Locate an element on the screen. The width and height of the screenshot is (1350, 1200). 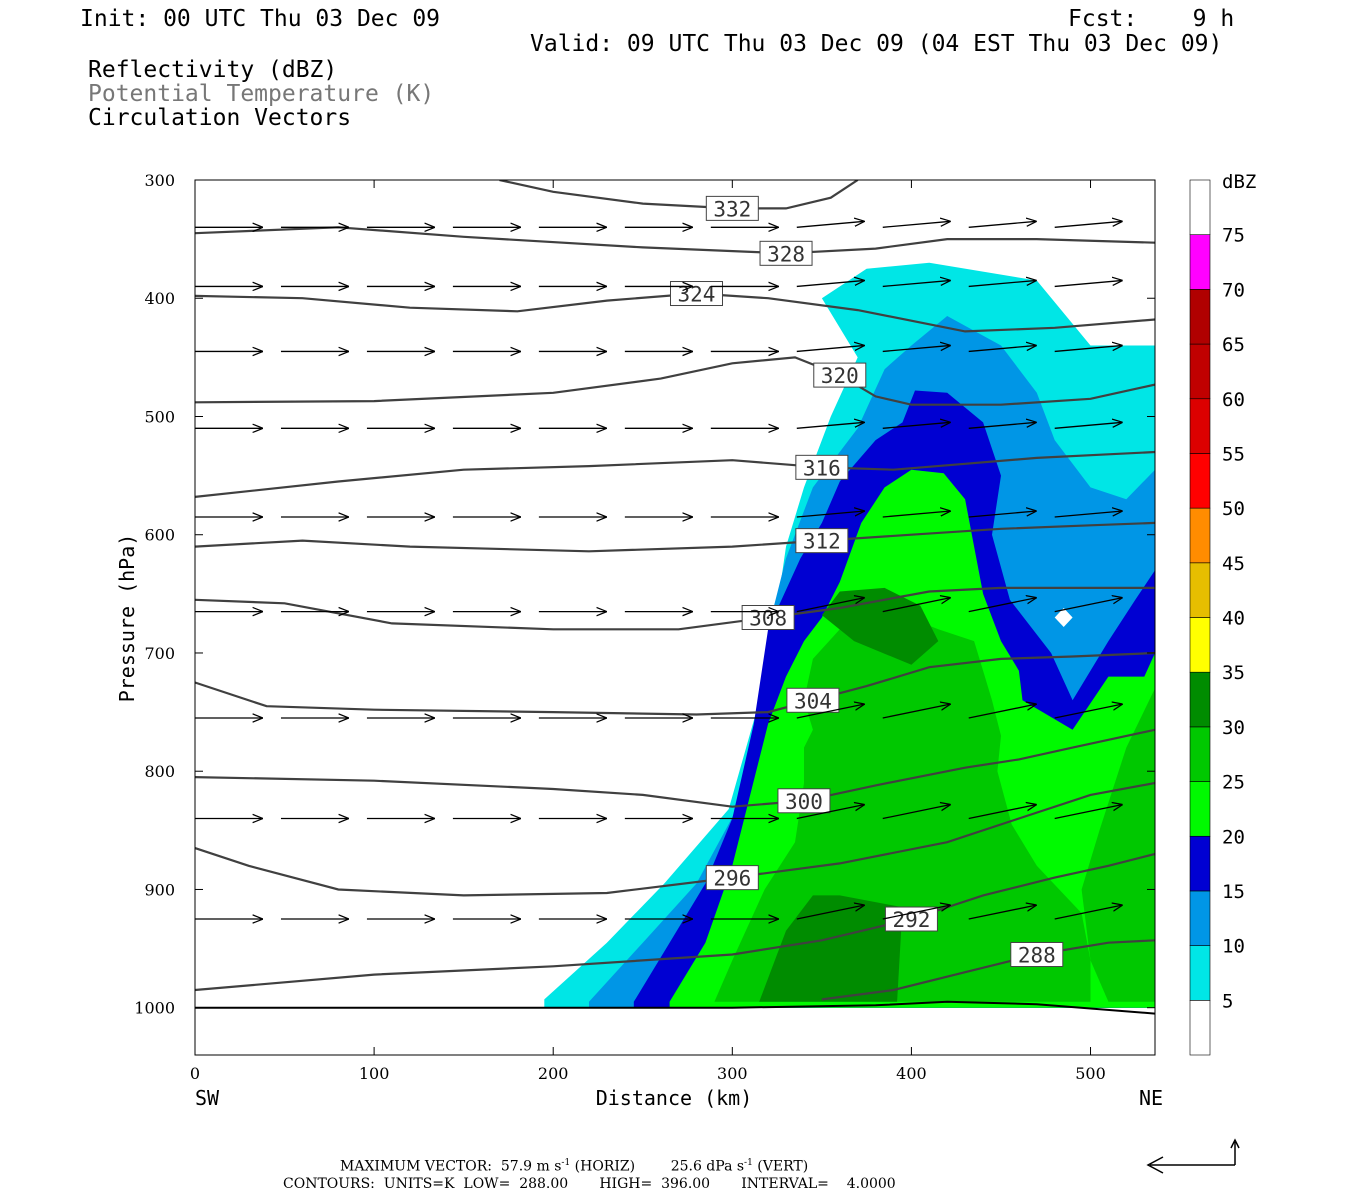
forecast-hour-label: Fcst: 9 h is located at coordinates (1151, 19).